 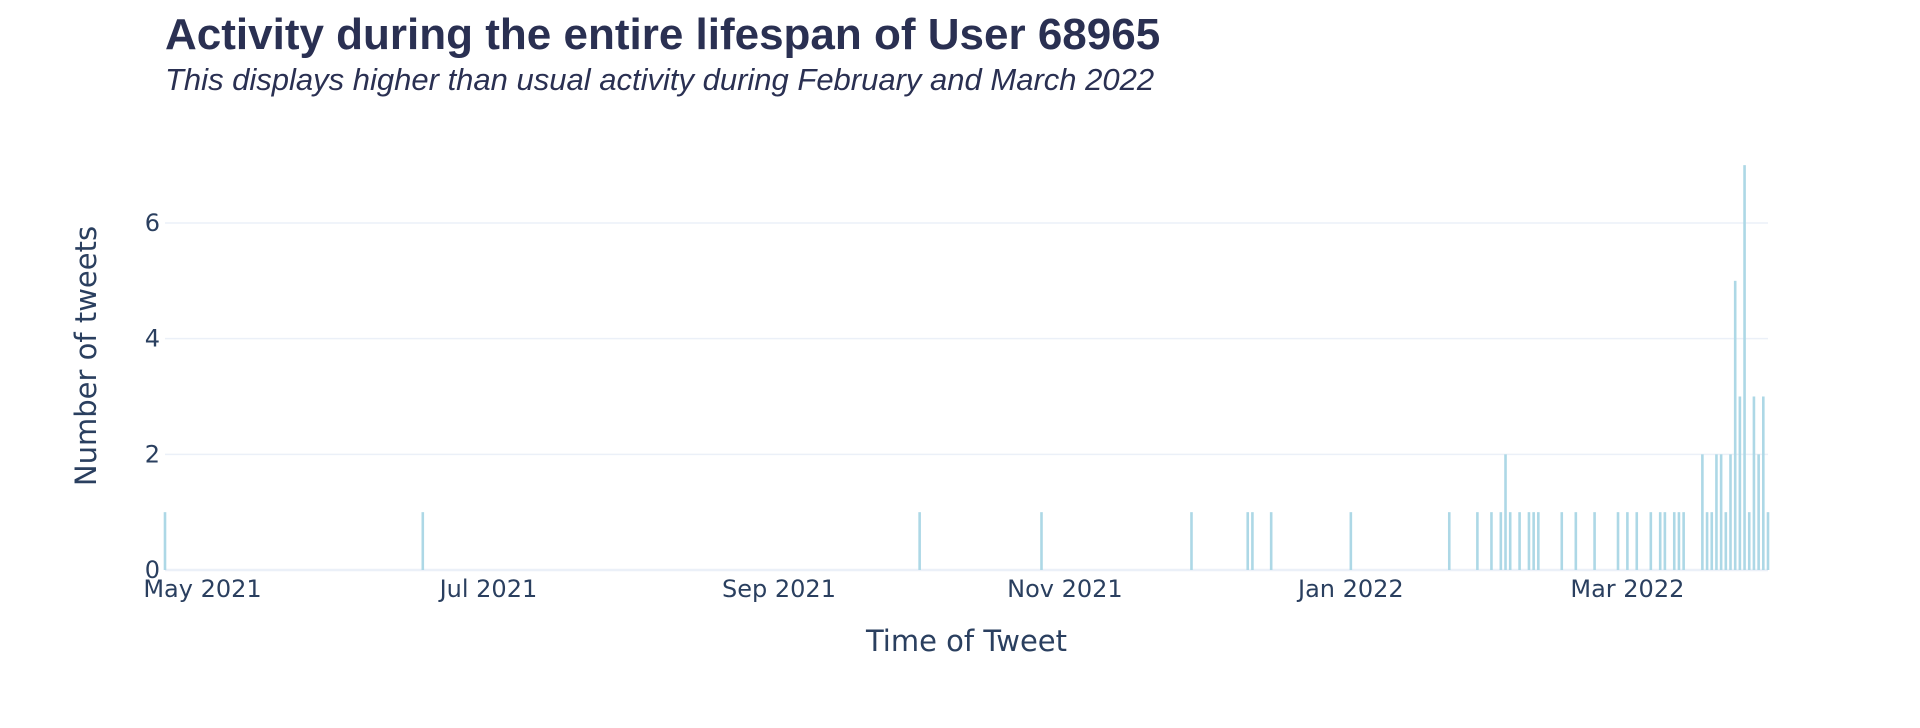 What do you see at coordinates (1065, 589) in the screenshot?
I see `x-tick-label: Nov 2021` at bounding box center [1065, 589].